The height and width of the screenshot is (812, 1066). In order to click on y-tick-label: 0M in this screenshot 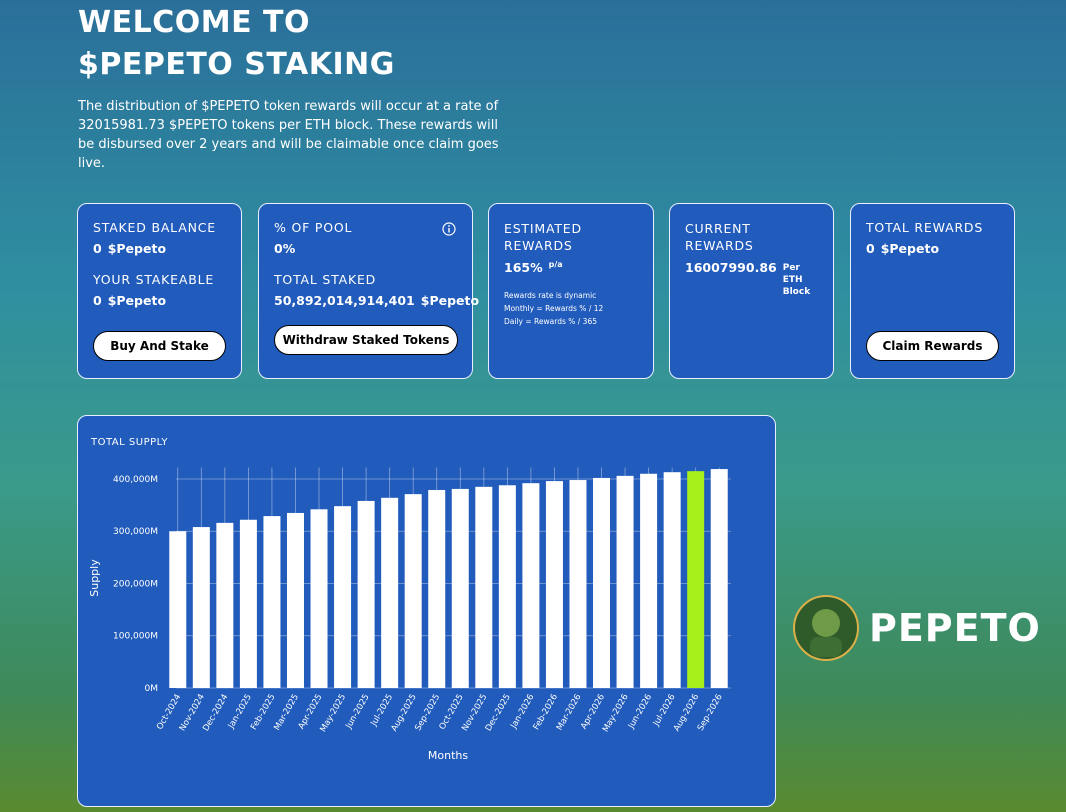, I will do `click(152, 689)`.